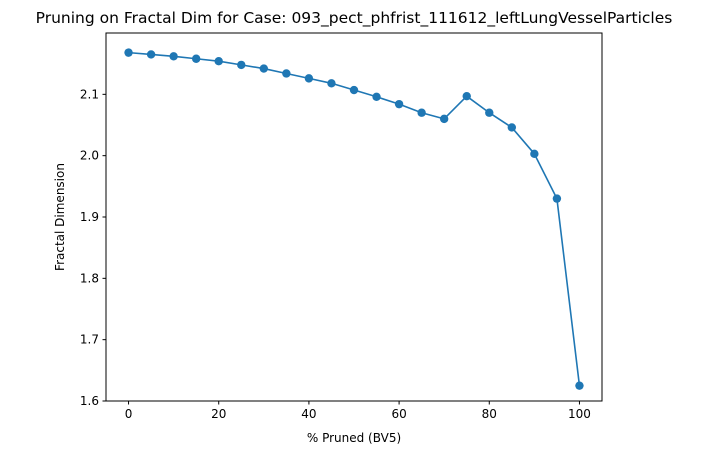 This screenshot has height=455, width=707. What do you see at coordinates (89, 94) in the screenshot?
I see `y-tick-label: 2.1` at bounding box center [89, 94].